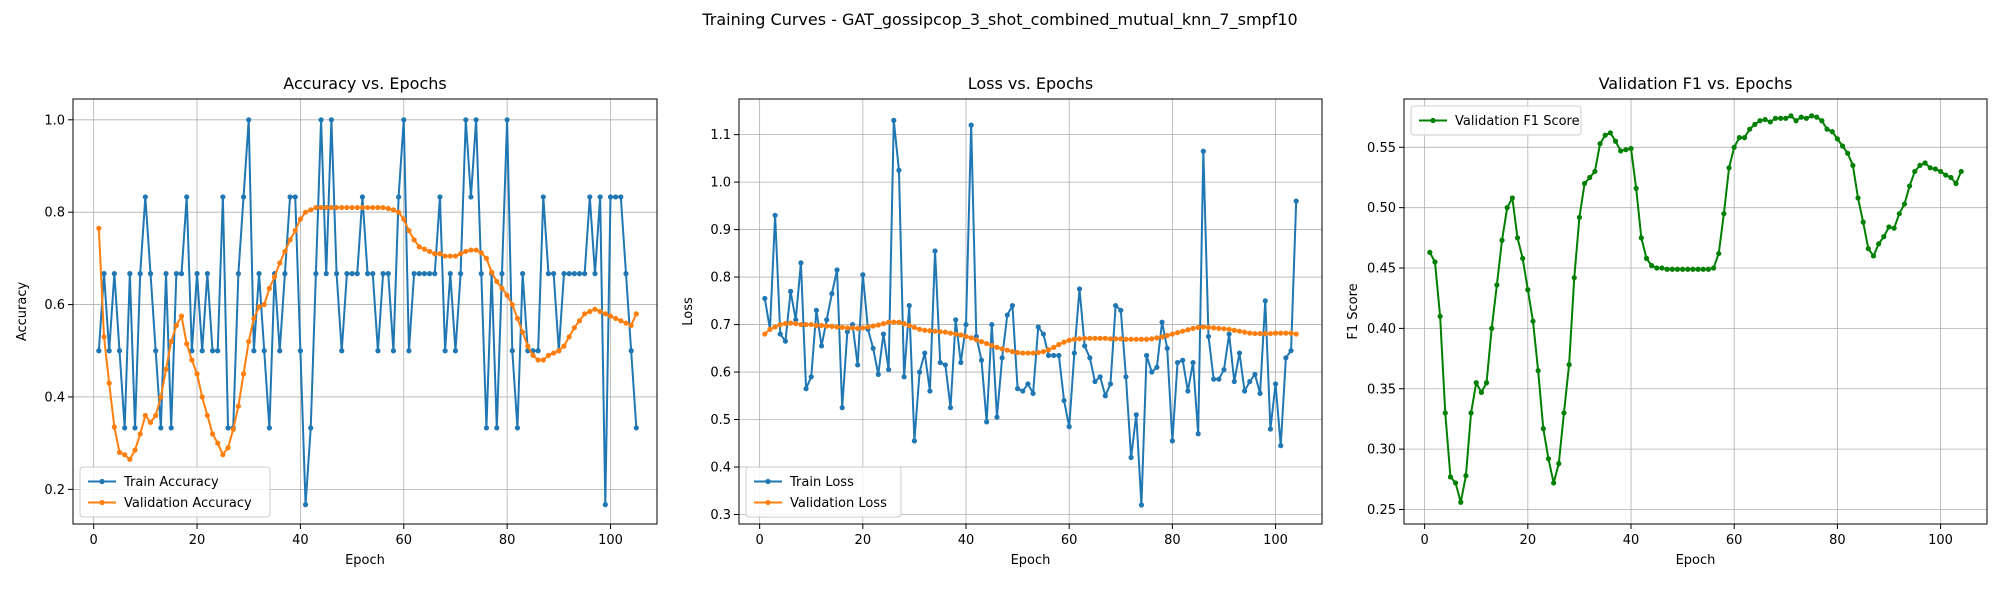  I want to click on x-tick-label: 60, so click(1734, 540).